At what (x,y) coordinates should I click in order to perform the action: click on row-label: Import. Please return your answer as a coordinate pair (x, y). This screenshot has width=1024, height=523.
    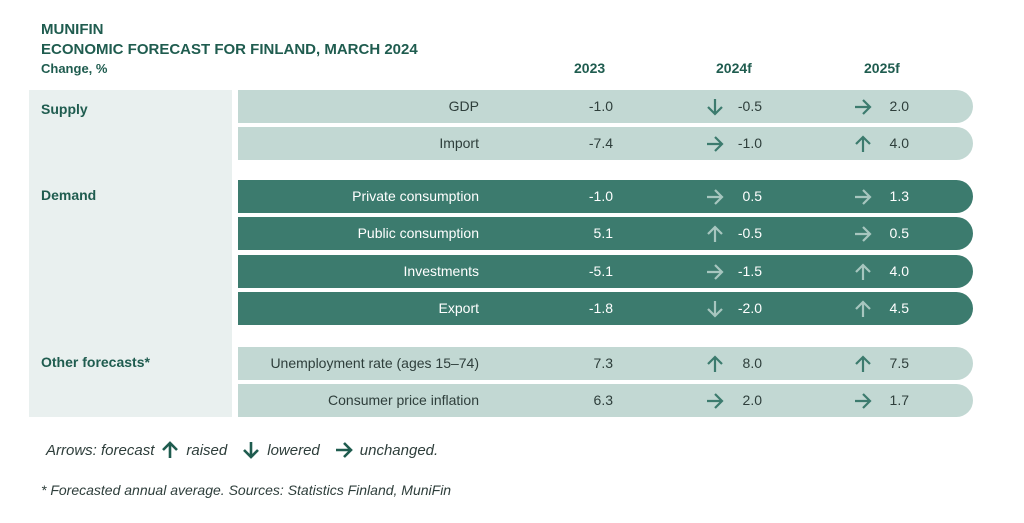
    Looking at the image, I should click on (459, 143).